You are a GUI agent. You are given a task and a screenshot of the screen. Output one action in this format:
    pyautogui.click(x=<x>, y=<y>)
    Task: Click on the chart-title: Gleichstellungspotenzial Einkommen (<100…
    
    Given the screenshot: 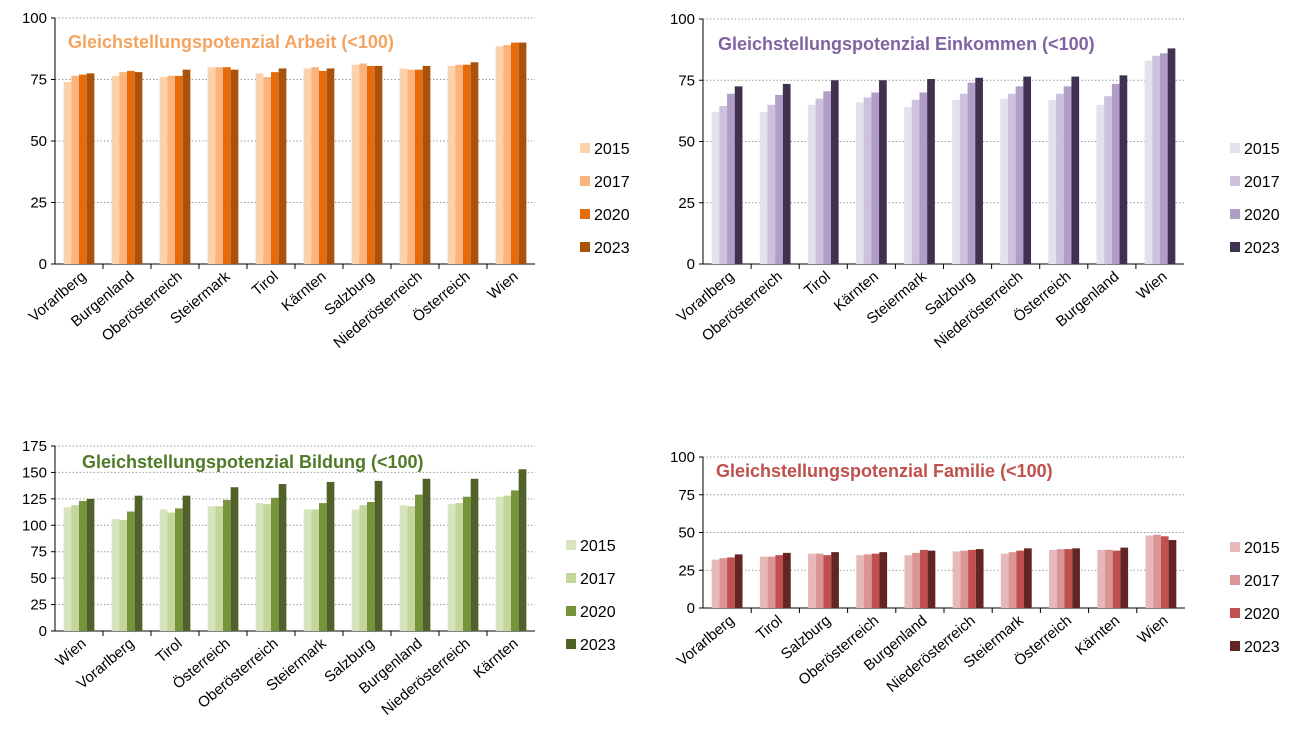 What is the action you would take?
    pyautogui.click(x=906, y=44)
    